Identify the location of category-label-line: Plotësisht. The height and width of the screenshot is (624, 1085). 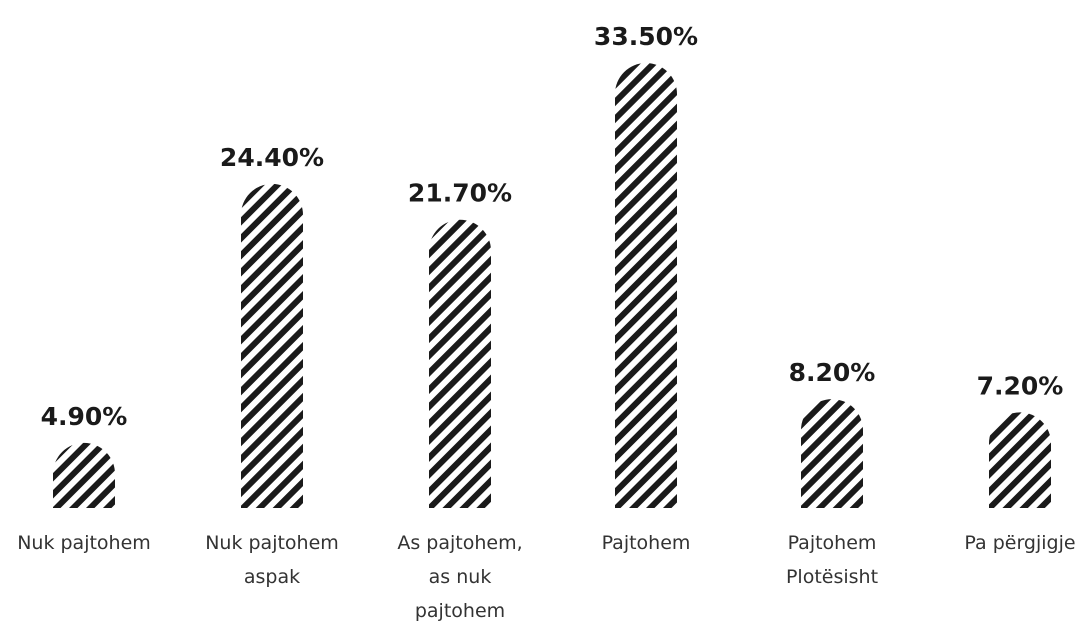
(832, 577).